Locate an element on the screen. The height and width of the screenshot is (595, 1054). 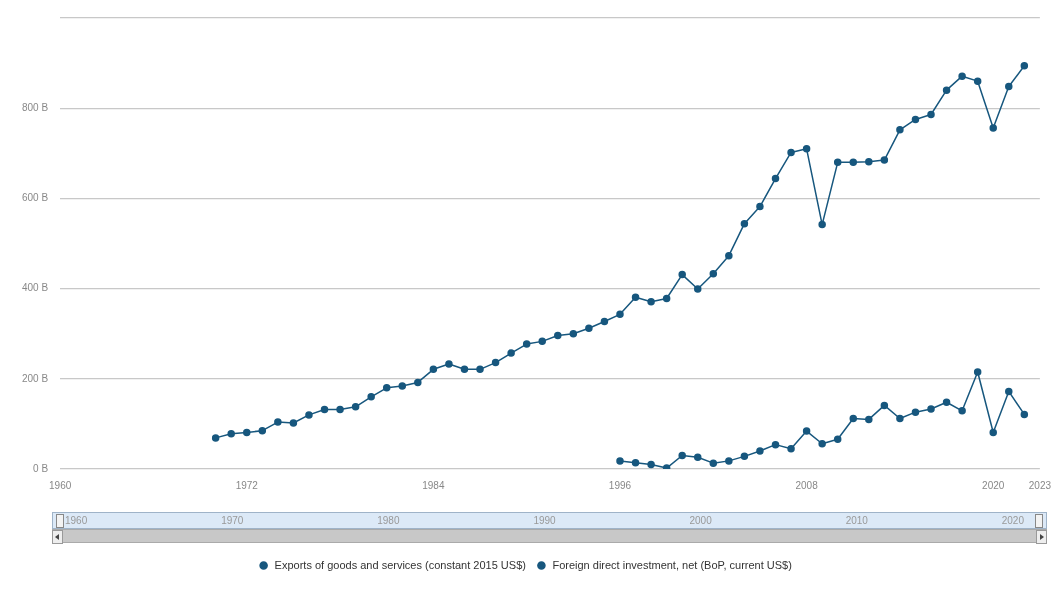
x-tick-label: 1984 is located at coordinates (433, 485).